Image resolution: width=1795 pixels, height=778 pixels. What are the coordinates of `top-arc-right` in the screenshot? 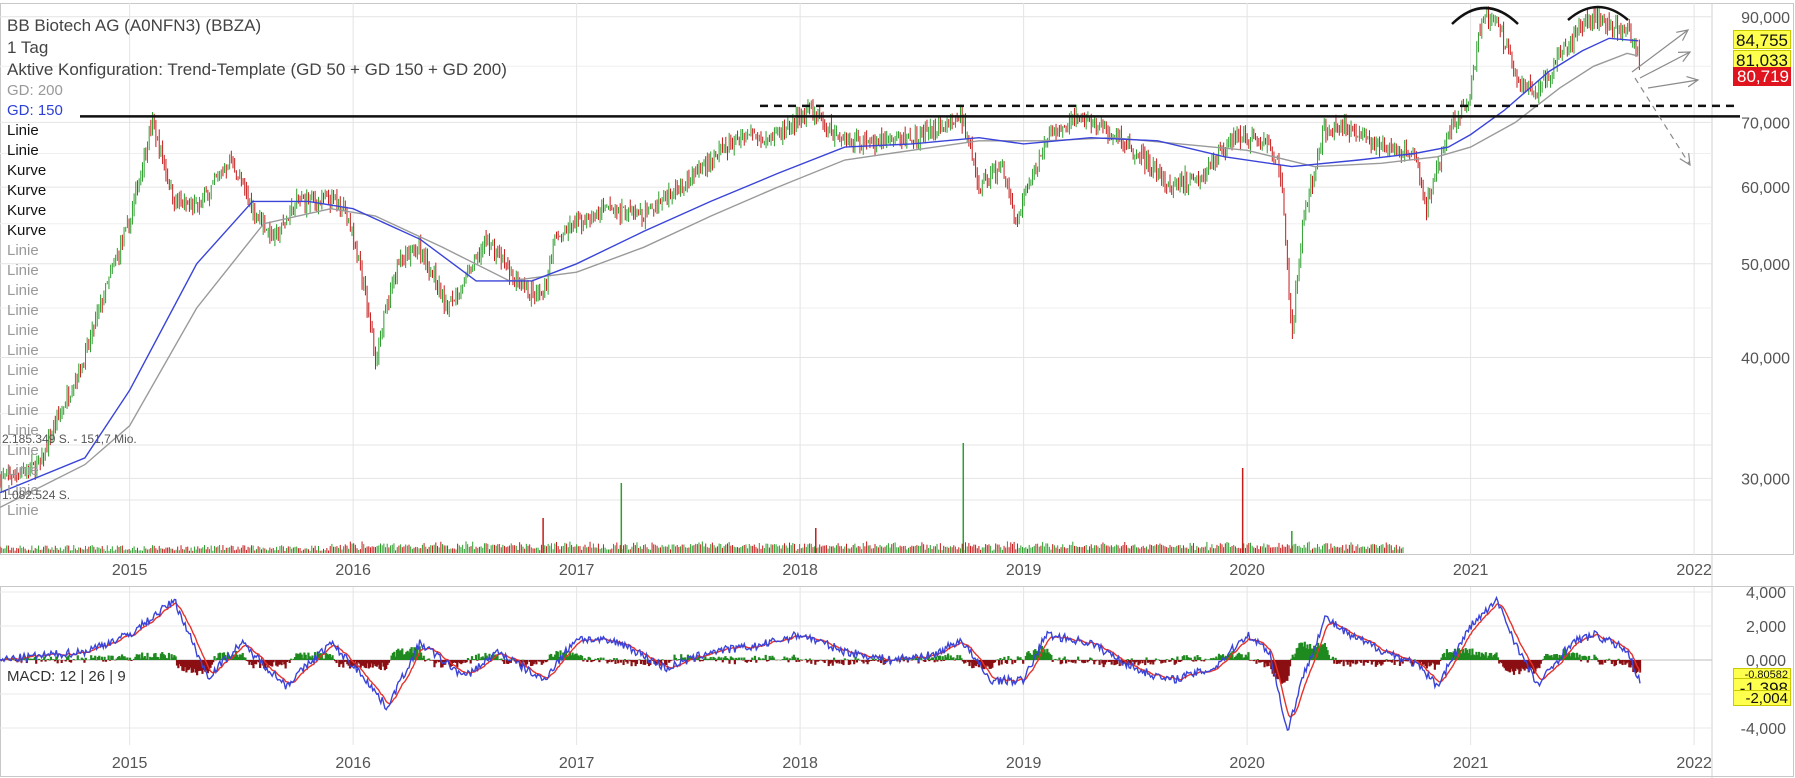 It's located at (1598, 13).